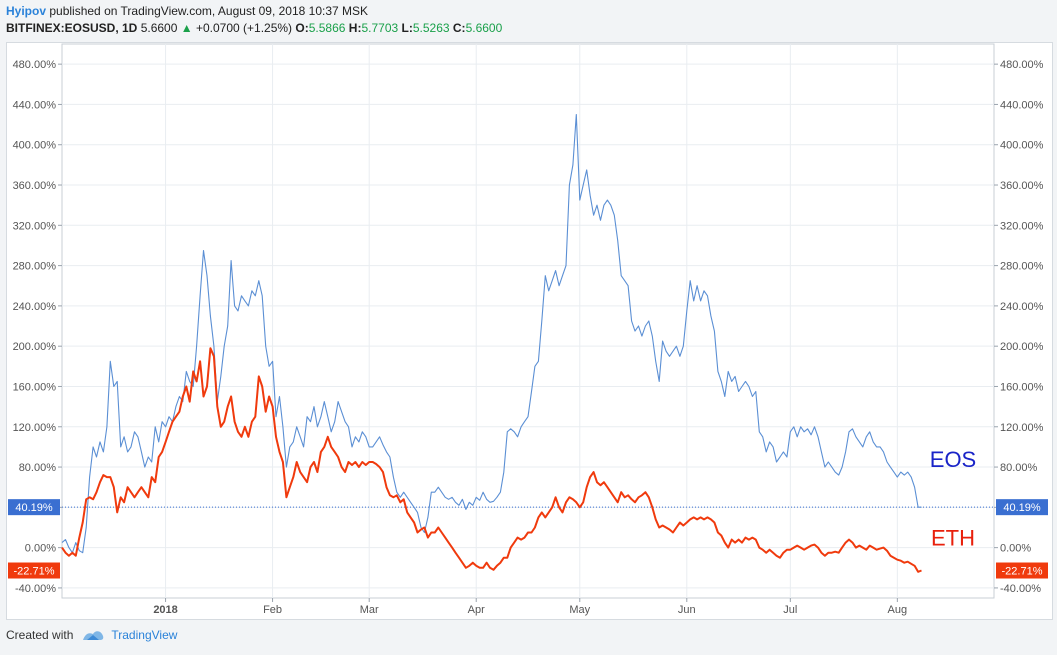 The image size is (1057, 655). Describe the element at coordinates (244, 28) in the screenshot. I see `change-value: +0.0700 (+1.25%)` at that location.